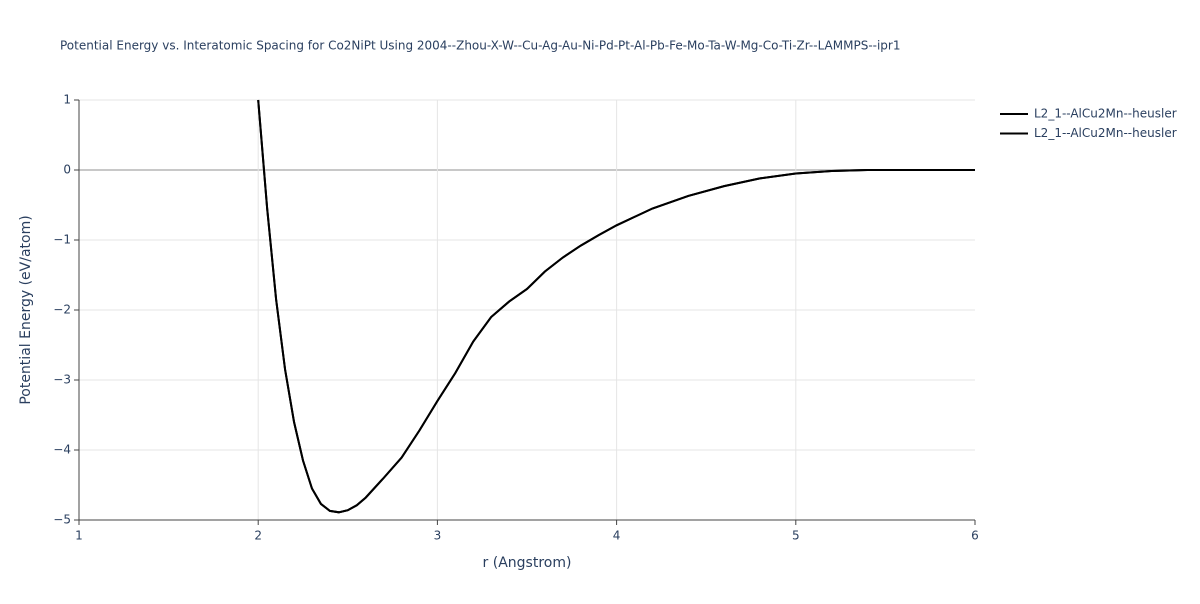  Describe the element at coordinates (67, 100) in the screenshot. I see `y-tick-label: 1` at that location.